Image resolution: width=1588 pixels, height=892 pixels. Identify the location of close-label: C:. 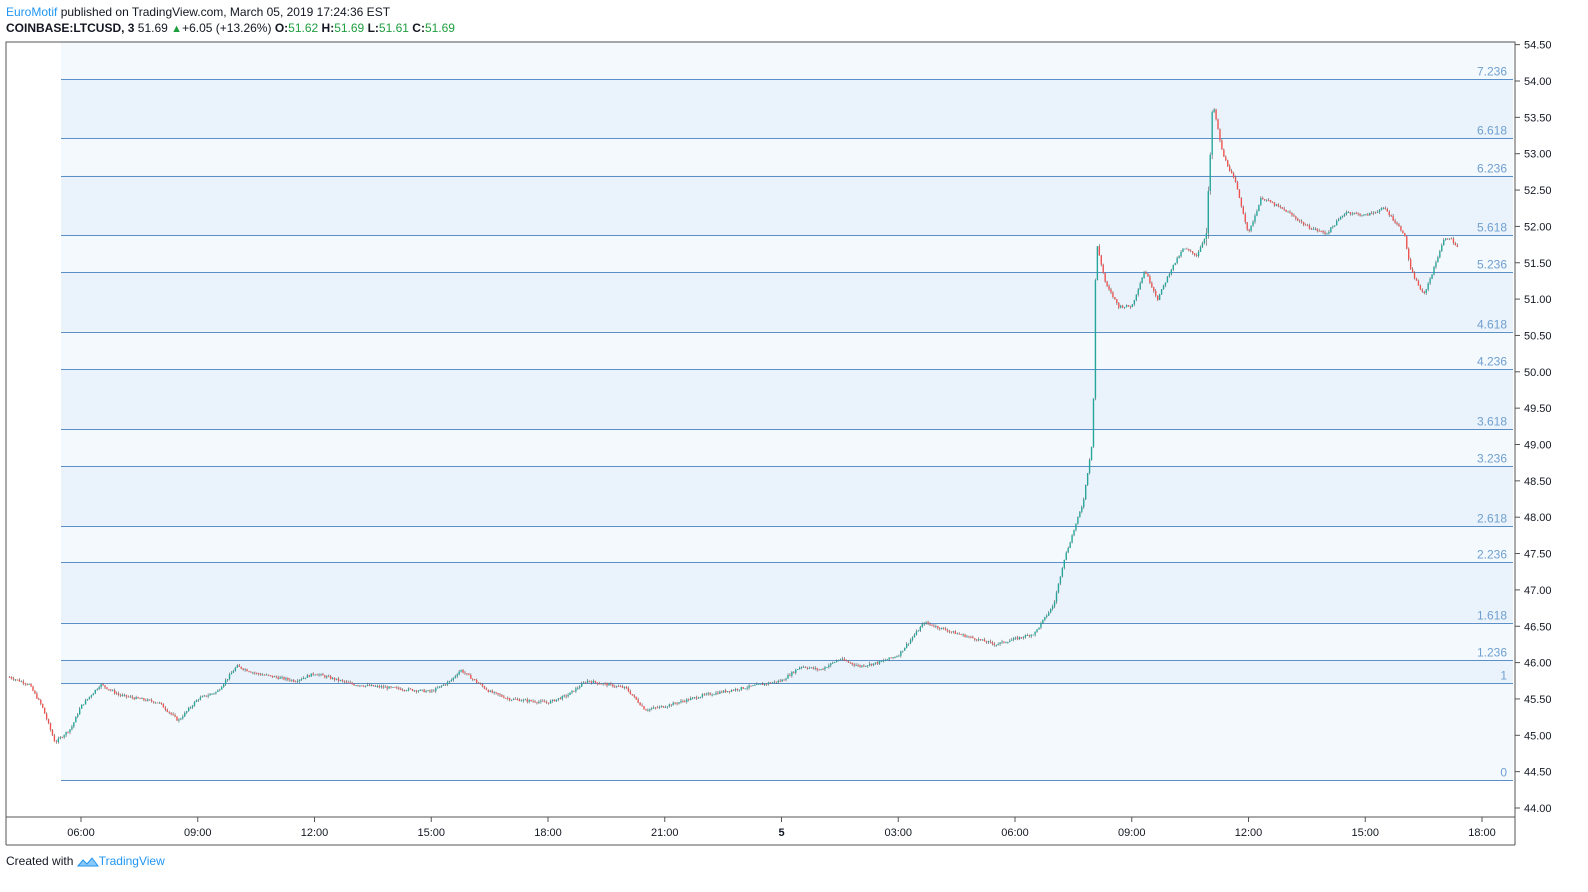
(418, 28).